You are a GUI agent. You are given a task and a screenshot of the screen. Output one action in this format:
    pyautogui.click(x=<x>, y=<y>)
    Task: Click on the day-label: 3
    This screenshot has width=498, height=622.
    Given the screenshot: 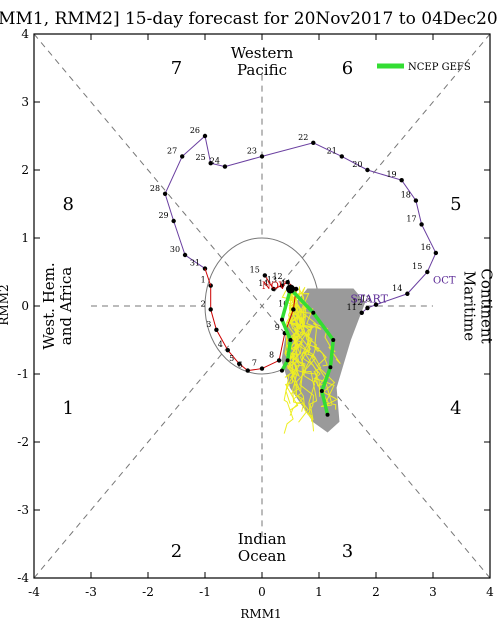 What is the action you would take?
    pyautogui.click(x=208, y=324)
    